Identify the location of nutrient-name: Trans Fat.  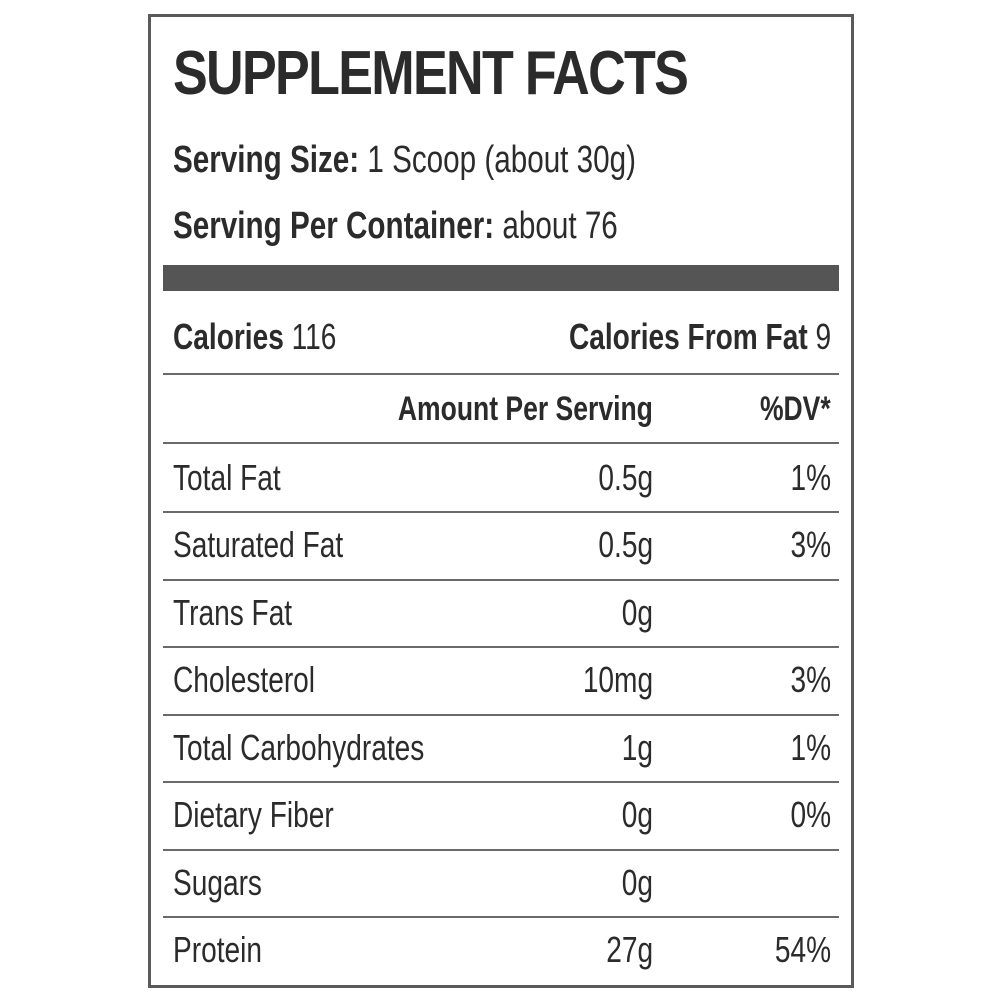
(233, 612).